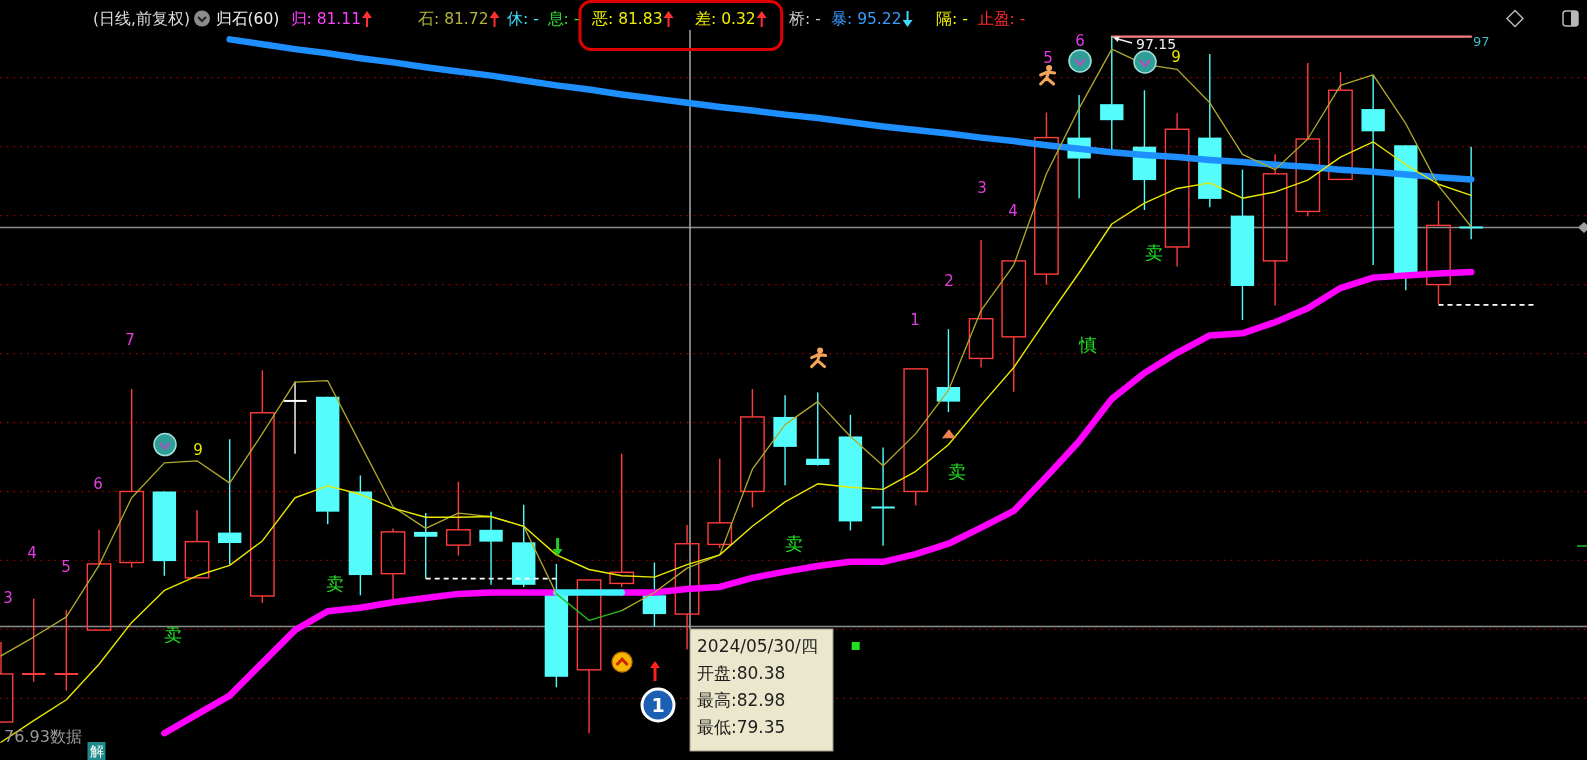 Image resolution: width=1587 pixels, height=760 pixels. What do you see at coordinates (757, 646) in the screenshot?
I see `tooltip-line: 2024/05/30/四` at bounding box center [757, 646].